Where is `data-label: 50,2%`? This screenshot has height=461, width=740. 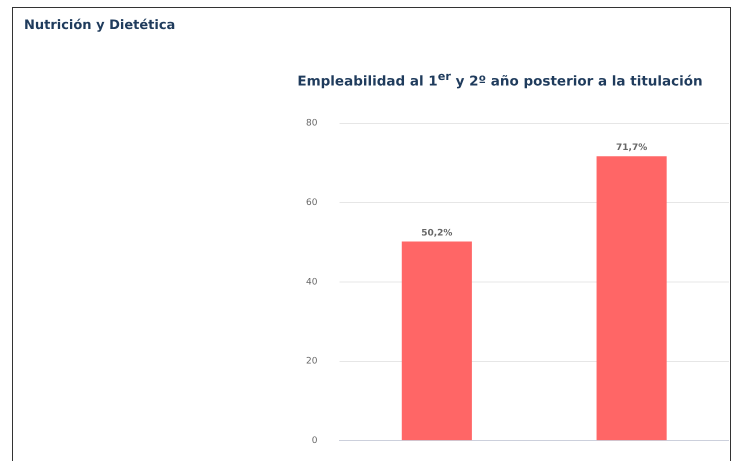 data-label: 50,2% is located at coordinates (436, 233).